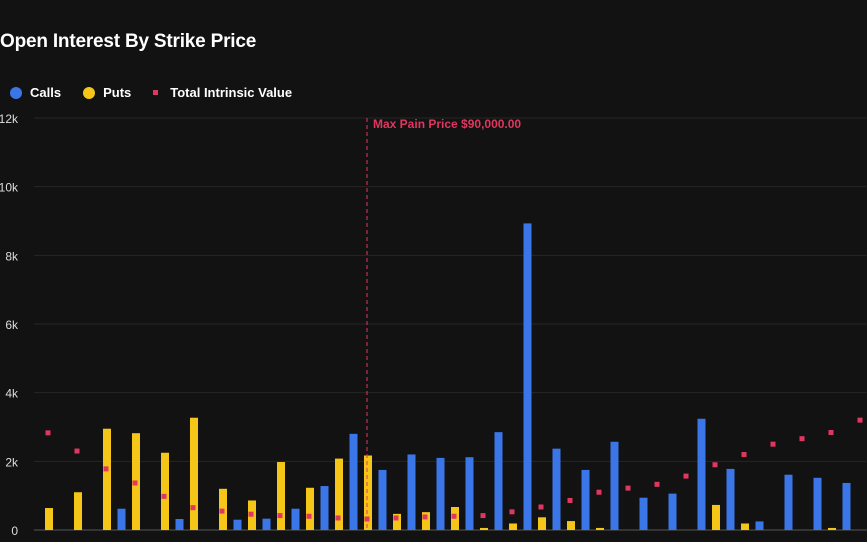 The width and height of the screenshot is (867, 542). I want to click on chart-title: Open Interest By Strike Price, so click(128, 41).